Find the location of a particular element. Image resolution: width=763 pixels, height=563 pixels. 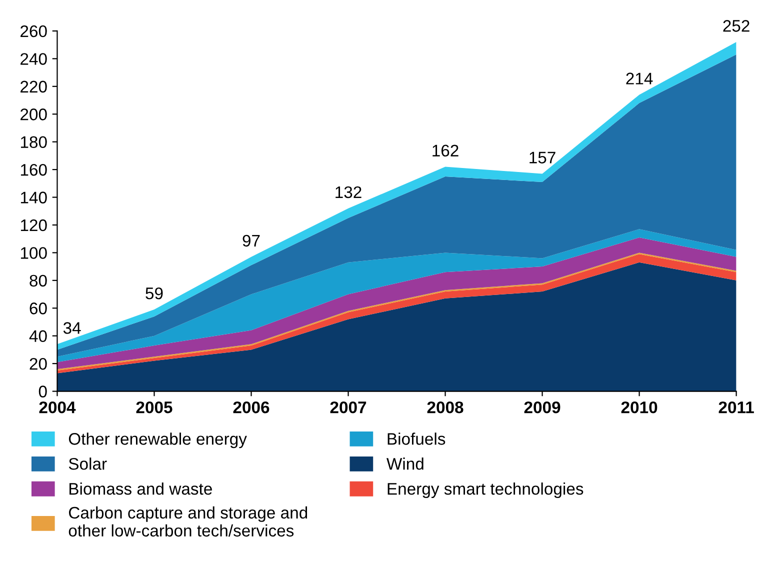

legend-label: Energy smart technologies is located at coordinates (486, 490).